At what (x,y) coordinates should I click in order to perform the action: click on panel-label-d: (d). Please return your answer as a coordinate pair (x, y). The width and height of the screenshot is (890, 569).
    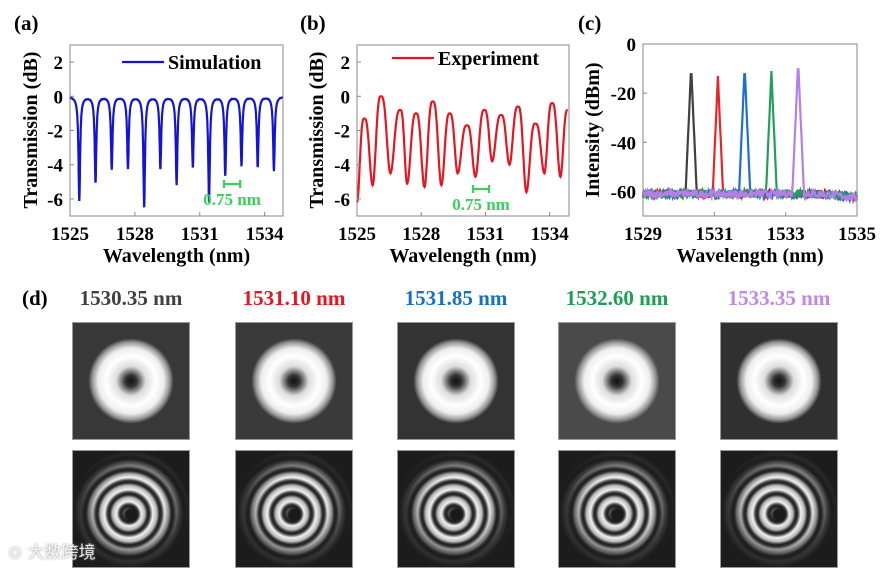
    Looking at the image, I should click on (35, 298).